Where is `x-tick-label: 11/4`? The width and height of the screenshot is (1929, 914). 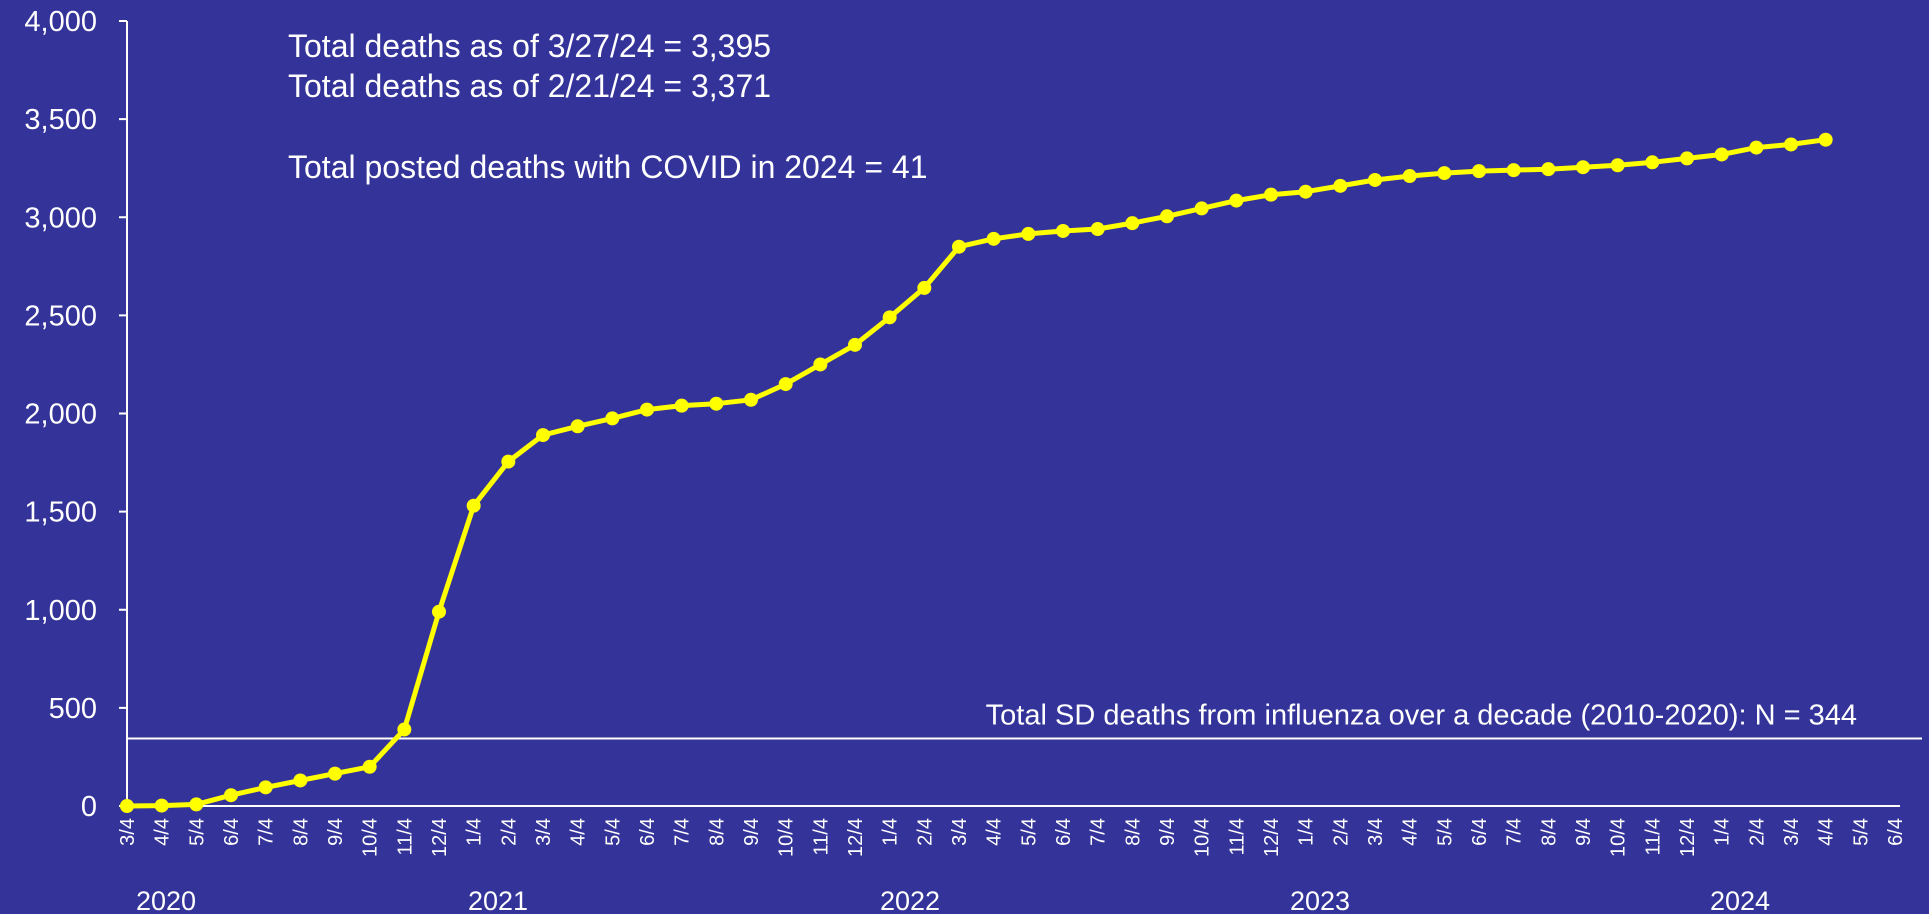
x-tick-label: 11/4 is located at coordinates (1653, 836).